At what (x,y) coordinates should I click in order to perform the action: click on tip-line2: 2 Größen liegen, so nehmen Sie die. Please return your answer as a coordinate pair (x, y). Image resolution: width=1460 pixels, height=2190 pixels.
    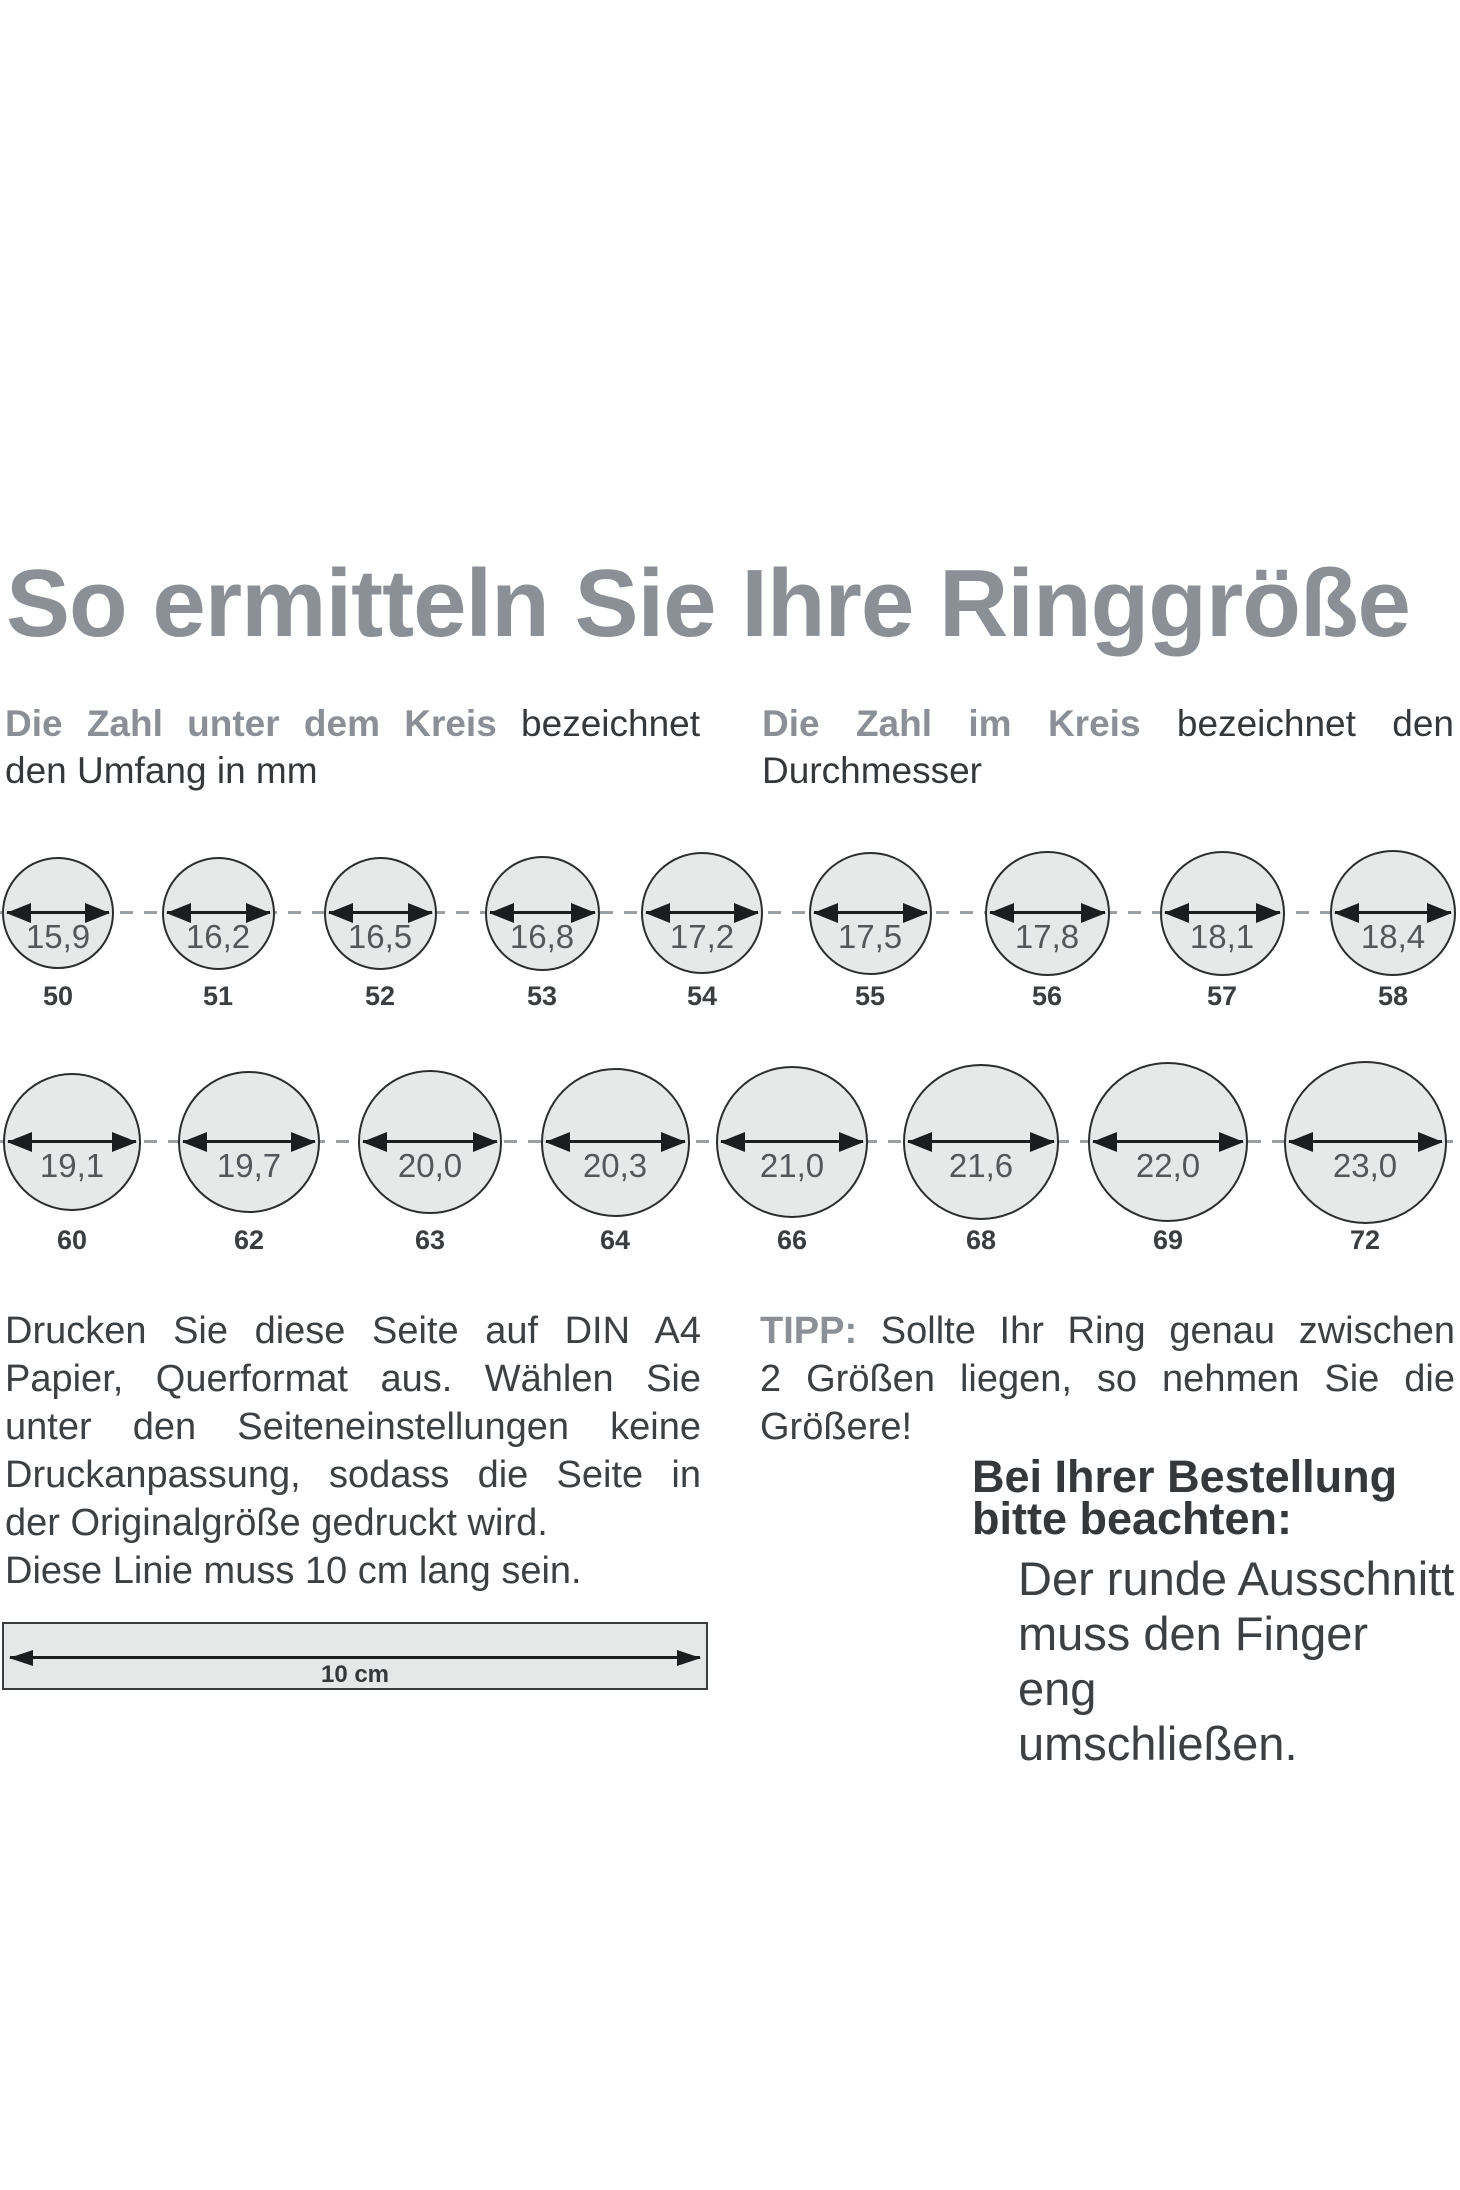
    Looking at the image, I should click on (1107, 1379).